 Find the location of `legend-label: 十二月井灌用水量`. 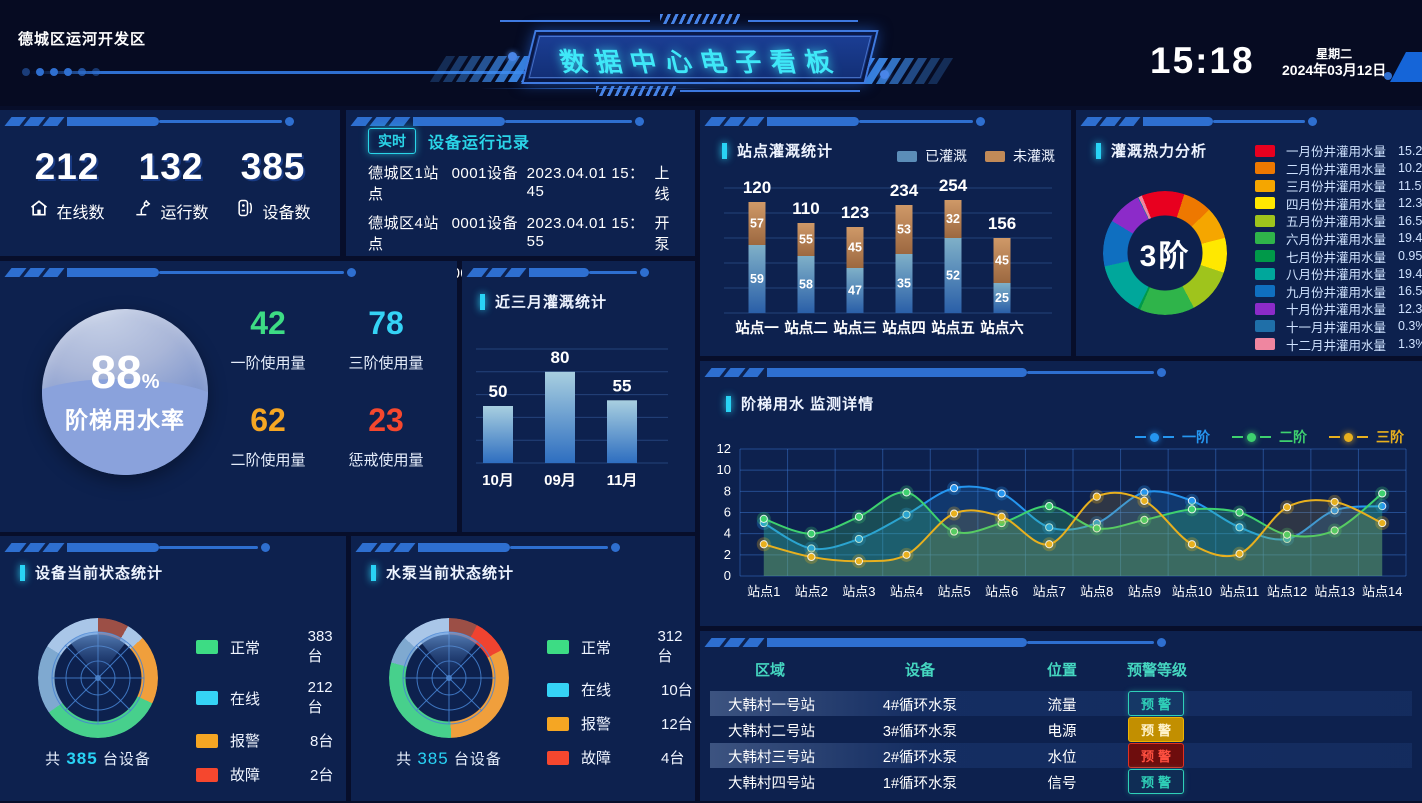

legend-label: 十二月井灌用水量 is located at coordinates (1336, 345).